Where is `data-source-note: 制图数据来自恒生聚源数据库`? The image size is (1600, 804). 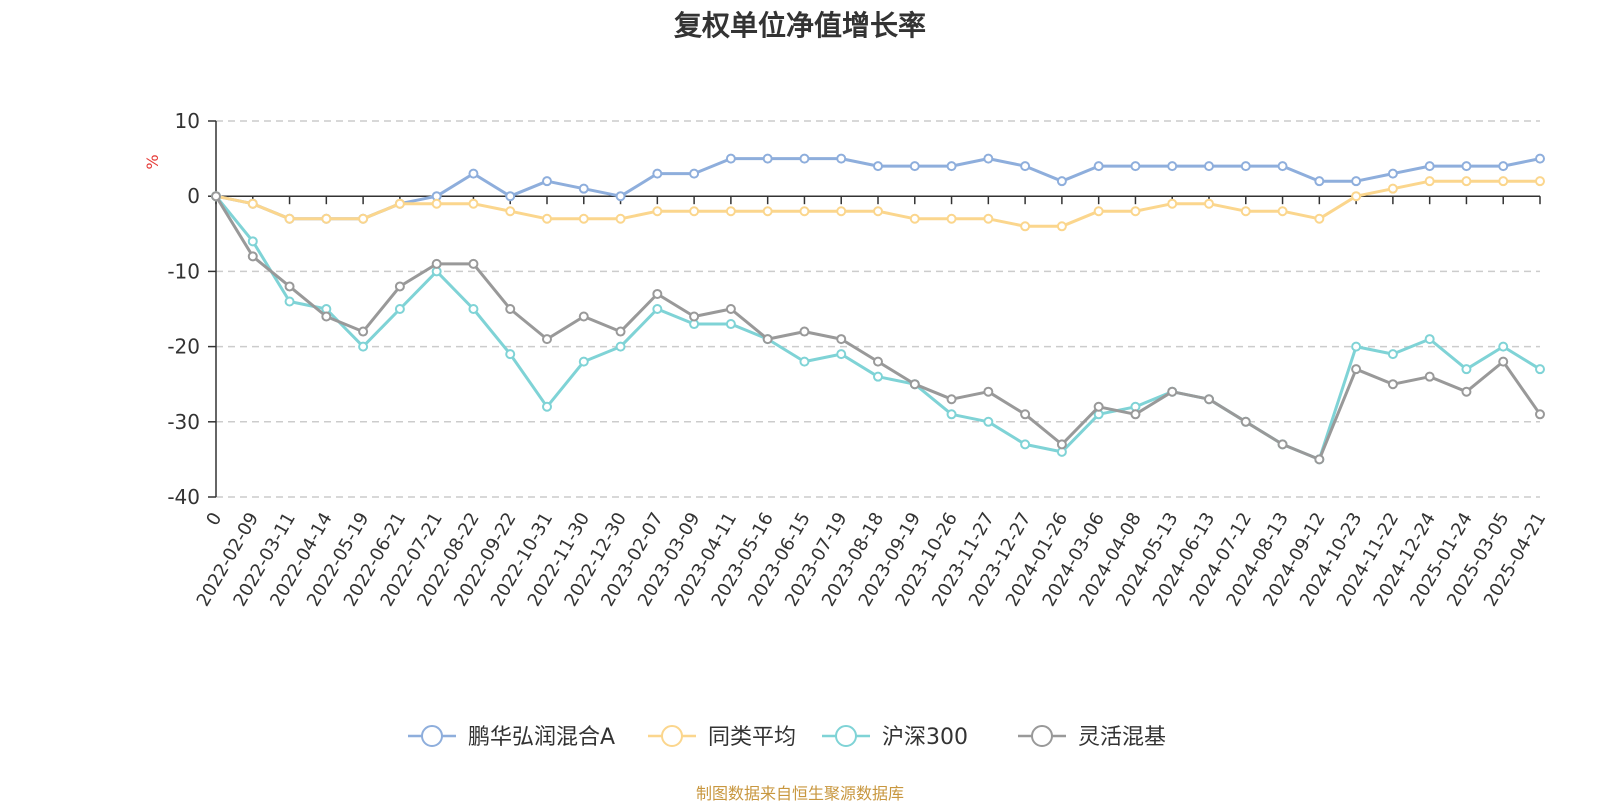 data-source-note: 制图数据来自恒生聚源数据库 is located at coordinates (799, 793).